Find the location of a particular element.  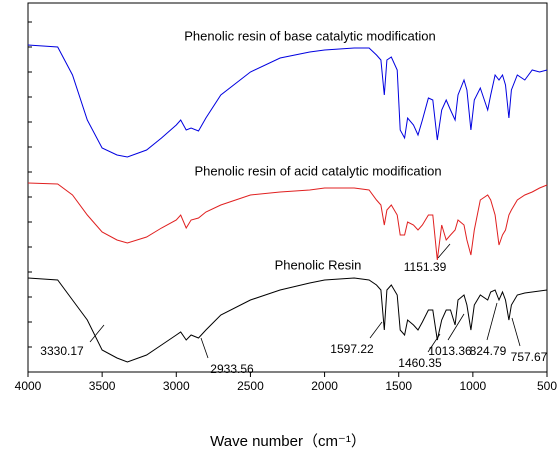

x-tick-label: 2500 is located at coordinates (250, 386).